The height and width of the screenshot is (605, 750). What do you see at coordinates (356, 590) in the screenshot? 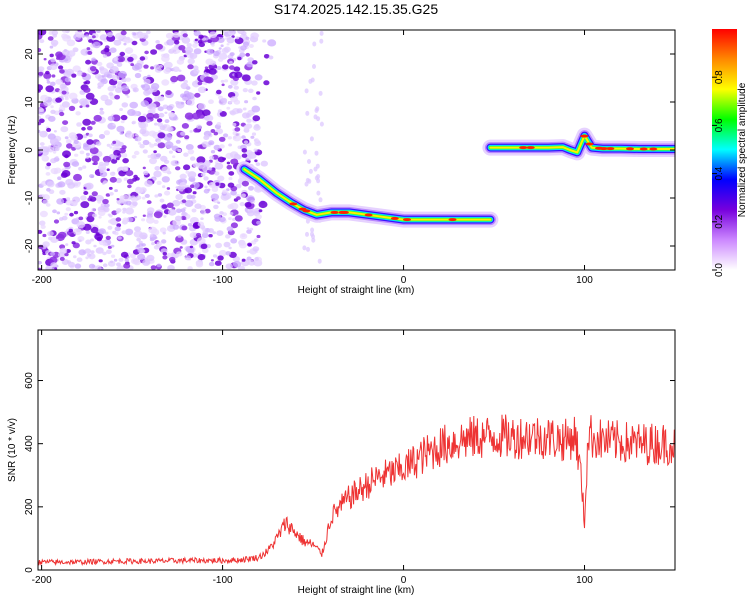
I see `snr-x-axis-label: Height of straight line (km)` at bounding box center [356, 590].